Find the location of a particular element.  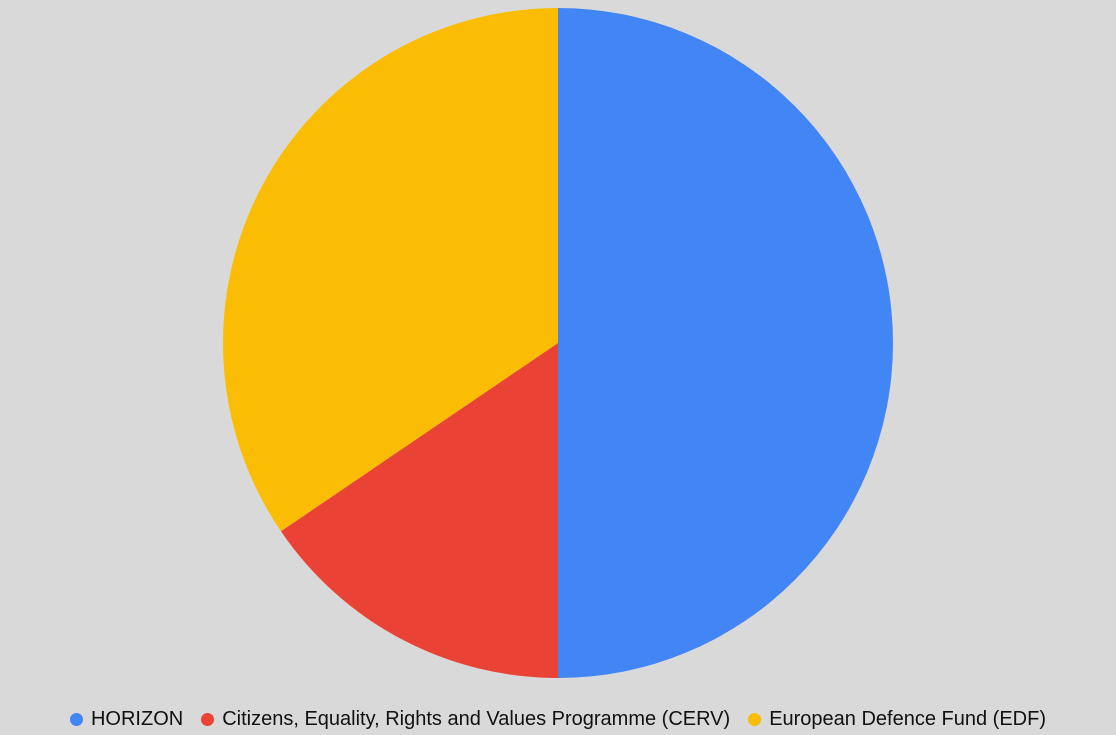

legend-label: European Defence Fund (EDF) is located at coordinates (907, 718).